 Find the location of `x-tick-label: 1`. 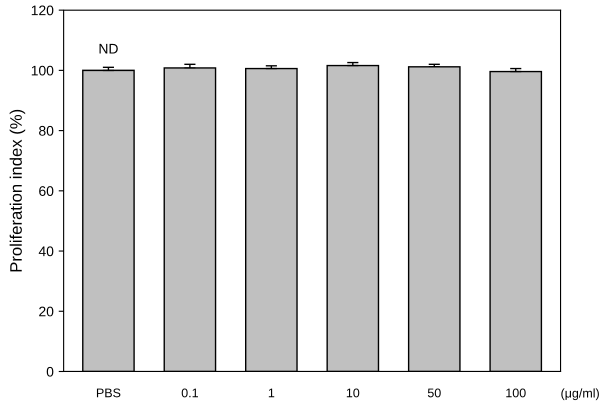

x-tick-label: 1 is located at coordinates (271, 393).